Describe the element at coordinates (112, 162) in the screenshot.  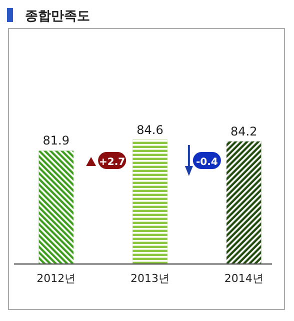
I see `annotation: +2.7` at that location.